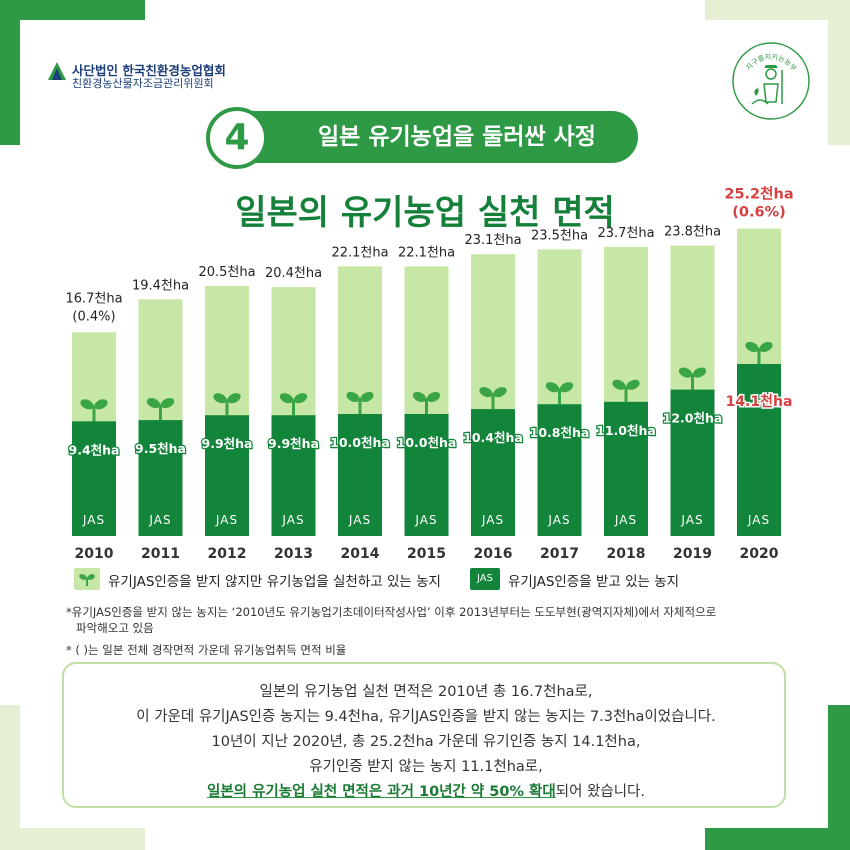 This screenshot has height=850, width=850. I want to click on sprout-leaf-left-2017, so click(552, 387).